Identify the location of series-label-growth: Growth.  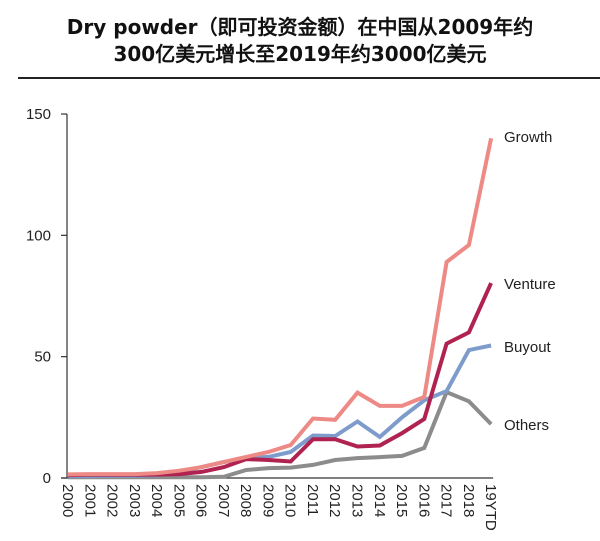
(528, 137).